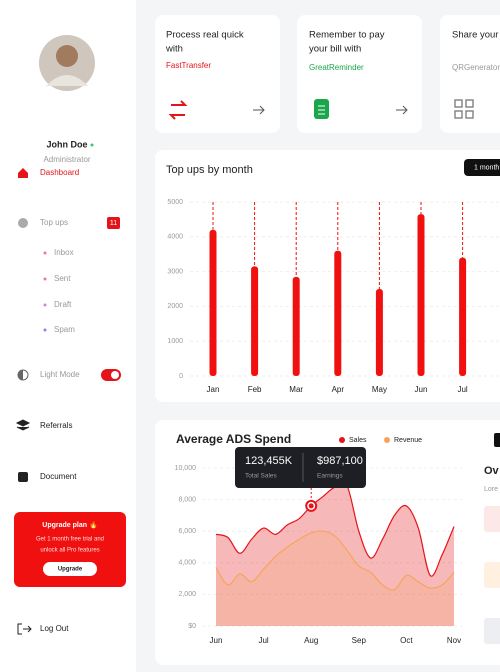 The height and width of the screenshot is (672, 500). What do you see at coordinates (187, 531) in the screenshot?
I see `y-tick-label: 6,000` at bounding box center [187, 531].